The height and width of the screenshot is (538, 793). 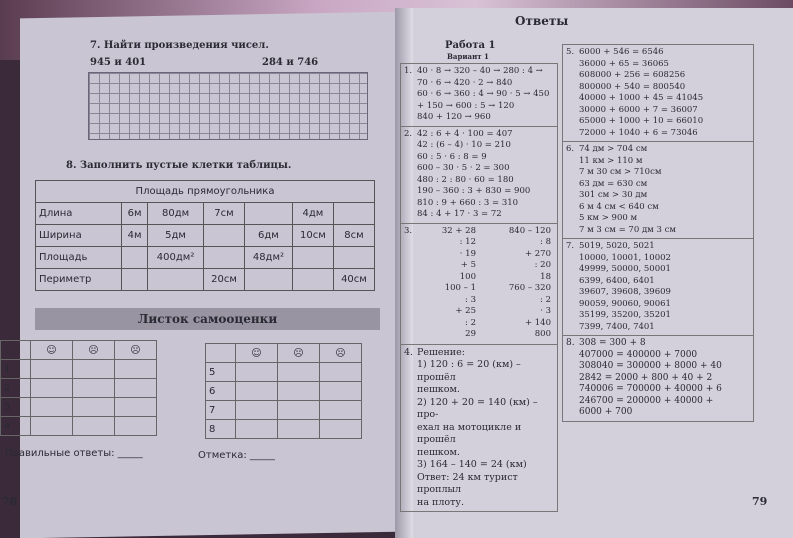 I want to click on calc-step: : 3, so click(x=470, y=299).